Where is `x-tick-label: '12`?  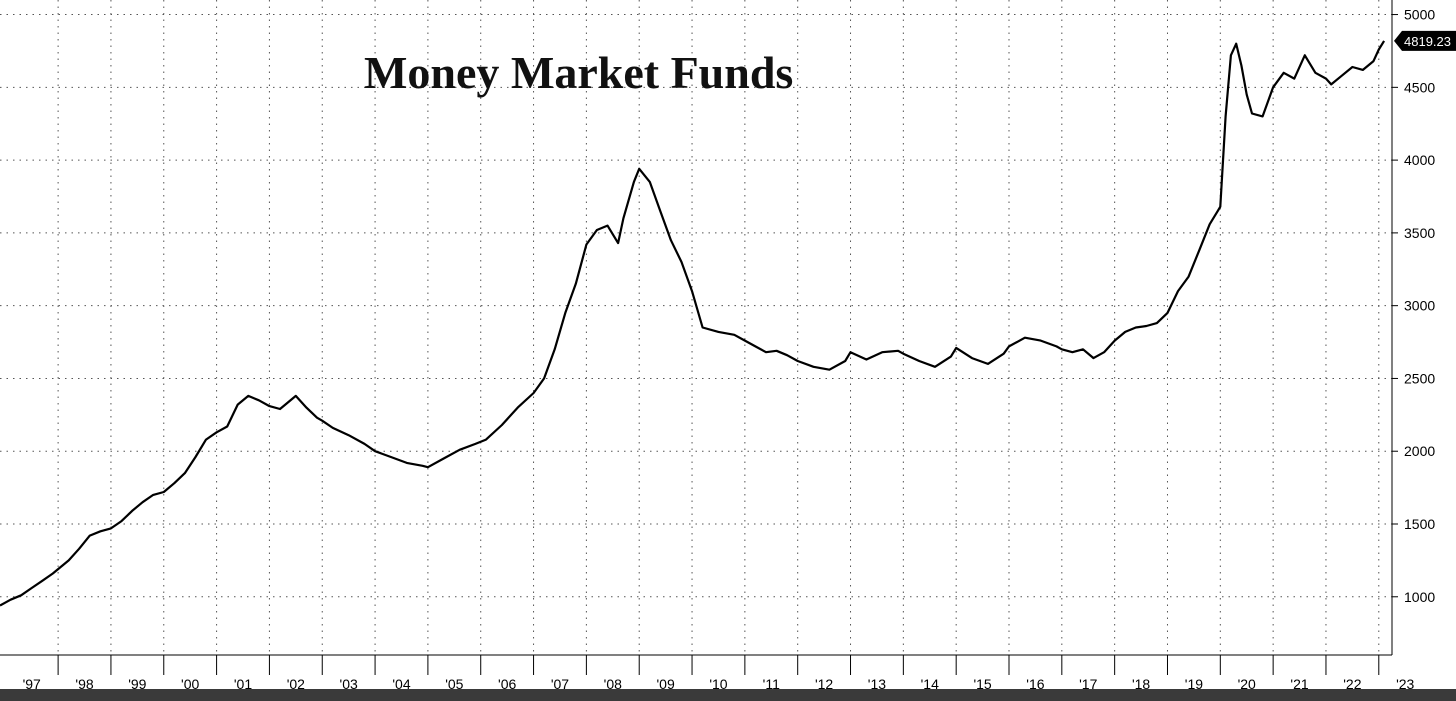 x-tick-label: '12 is located at coordinates (824, 684).